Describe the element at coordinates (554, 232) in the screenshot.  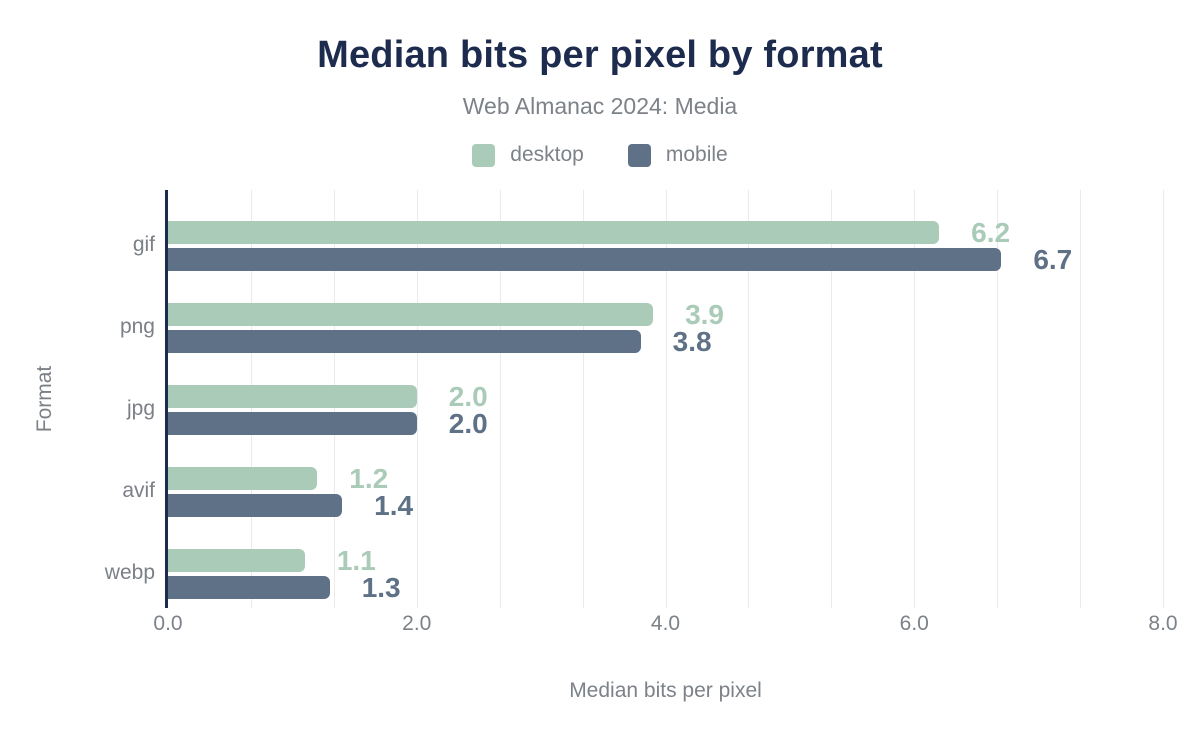
I see `bar-desktop-gif` at that location.